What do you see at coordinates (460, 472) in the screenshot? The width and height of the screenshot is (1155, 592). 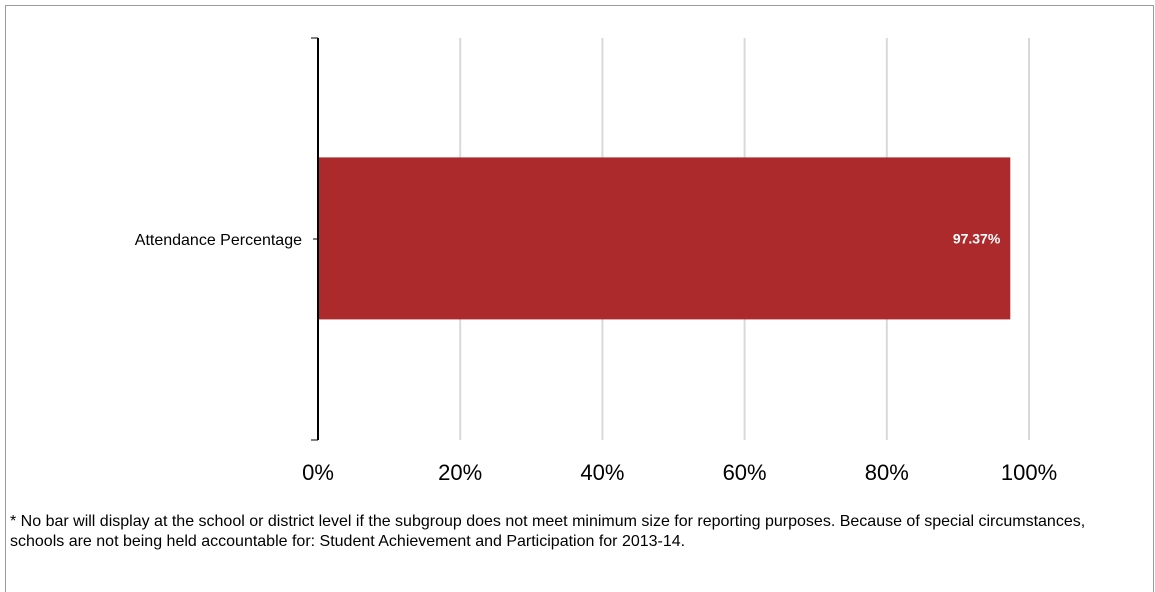 I see `x-tick-label-20: 20%` at bounding box center [460, 472].